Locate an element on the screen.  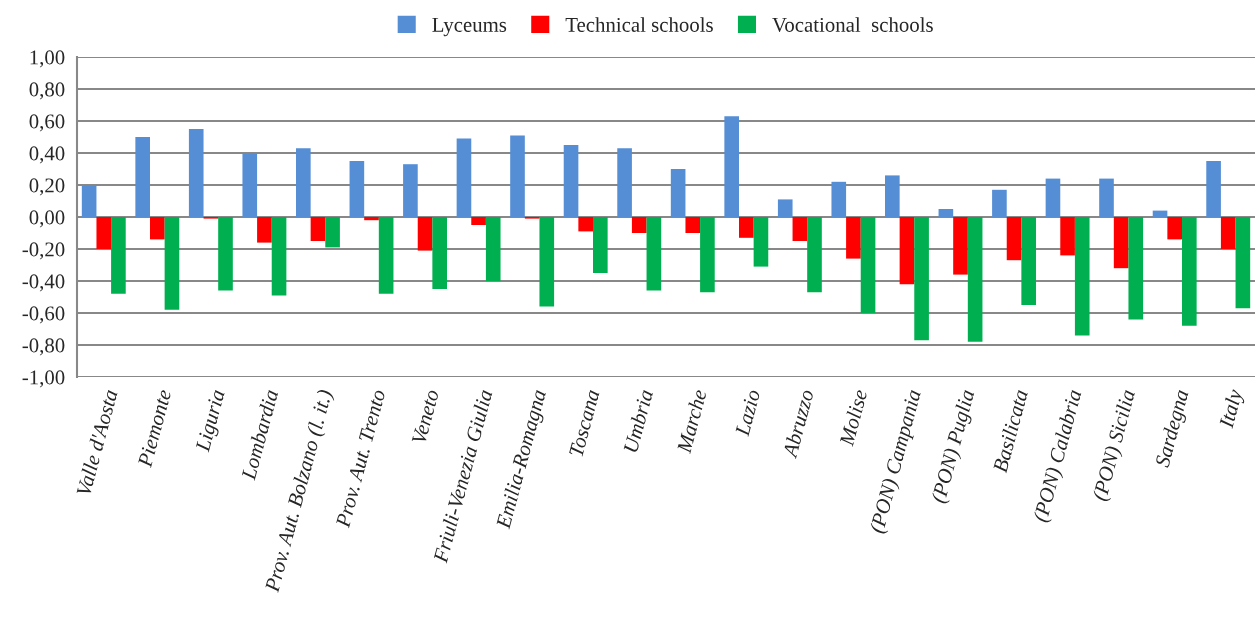
y-tick-label: 0,60 is located at coordinates (47, 123).